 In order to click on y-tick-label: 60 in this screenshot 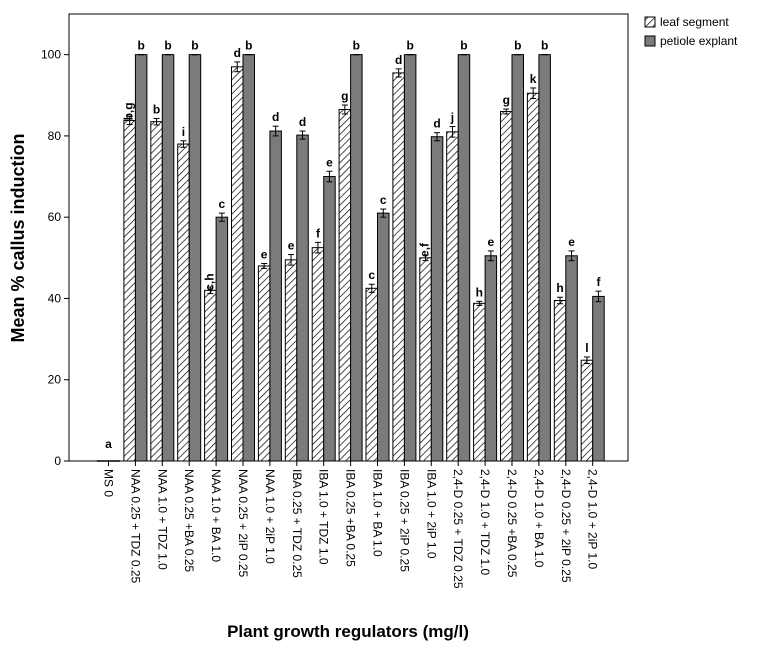, I will do `click(55, 217)`.